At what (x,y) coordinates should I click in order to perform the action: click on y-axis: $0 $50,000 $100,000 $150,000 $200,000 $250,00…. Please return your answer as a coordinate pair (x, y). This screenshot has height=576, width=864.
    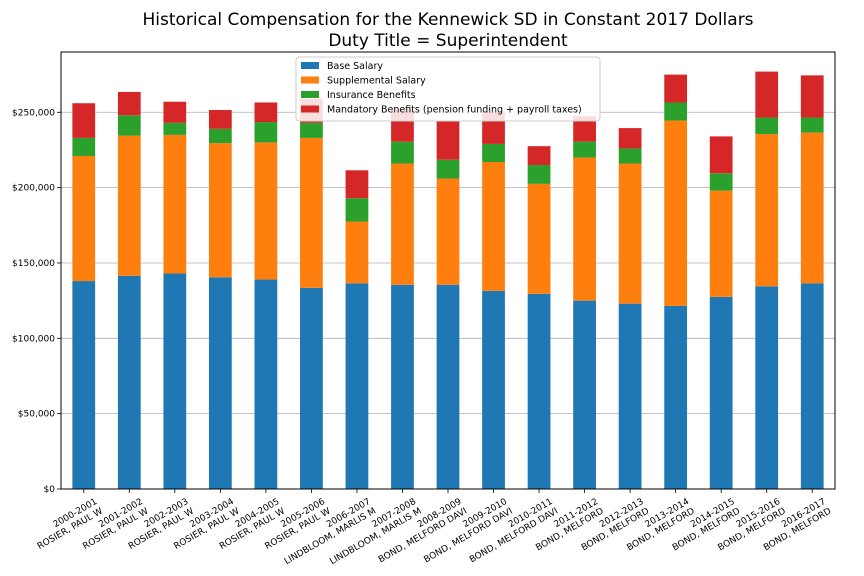
    Looking at the image, I should click on (36, 301).